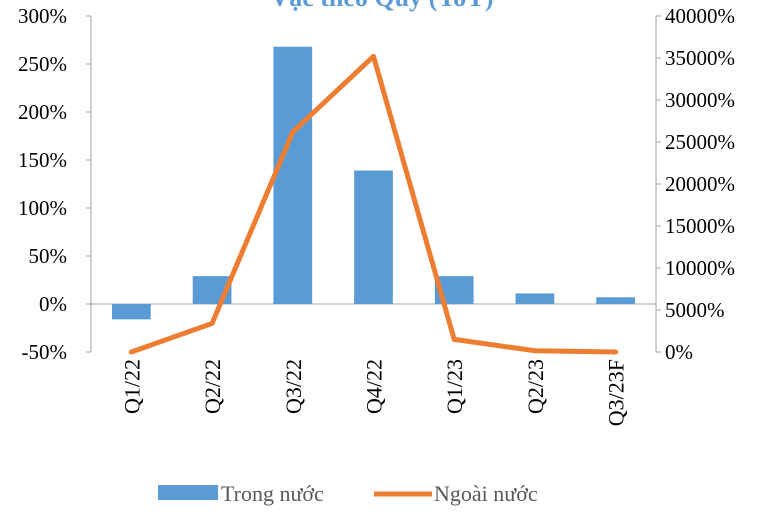  Describe the element at coordinates (486, 493) in the screenshot. I see `legend-label-ngoai-nuoc: Ngoài nước` at that location.